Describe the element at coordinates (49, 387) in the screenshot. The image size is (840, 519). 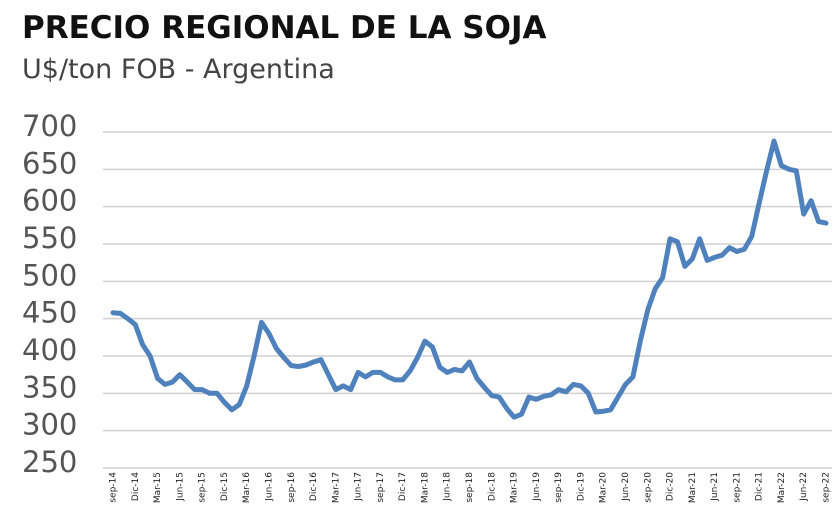
I see `y-tick-label: 350` at that location.